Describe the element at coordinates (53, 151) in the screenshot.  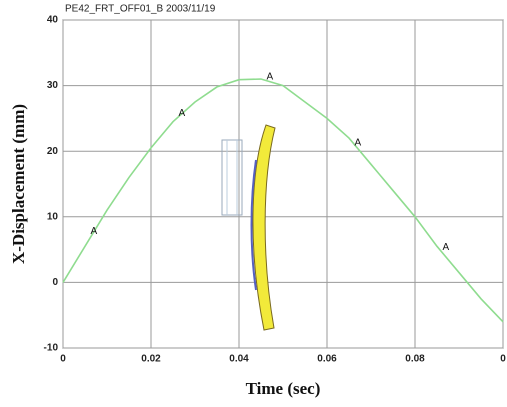
I see `y-tick-label: 20` at that location.